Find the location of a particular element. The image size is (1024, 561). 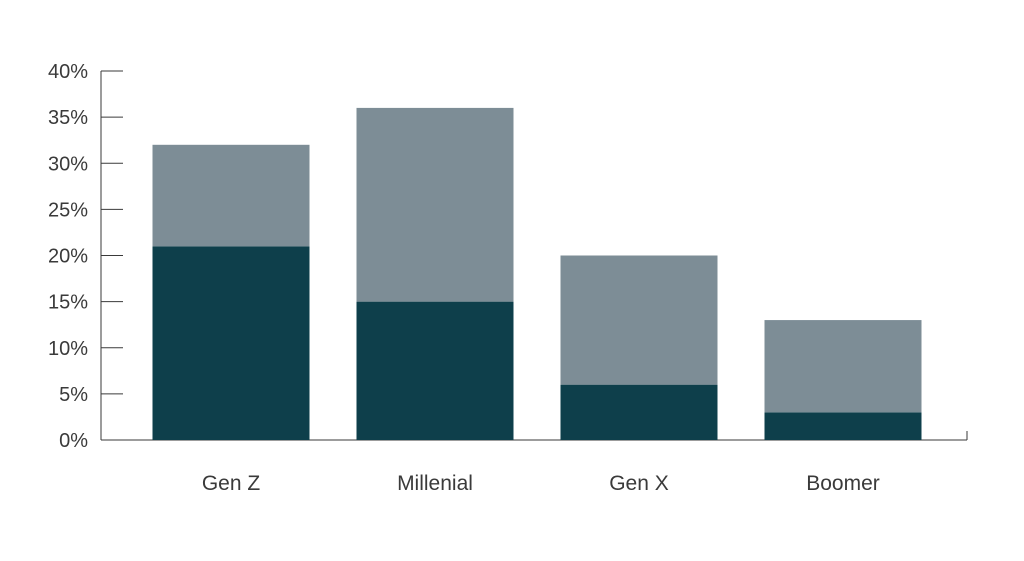

y-tick-label: 35% is located at coordinates (68, 118).